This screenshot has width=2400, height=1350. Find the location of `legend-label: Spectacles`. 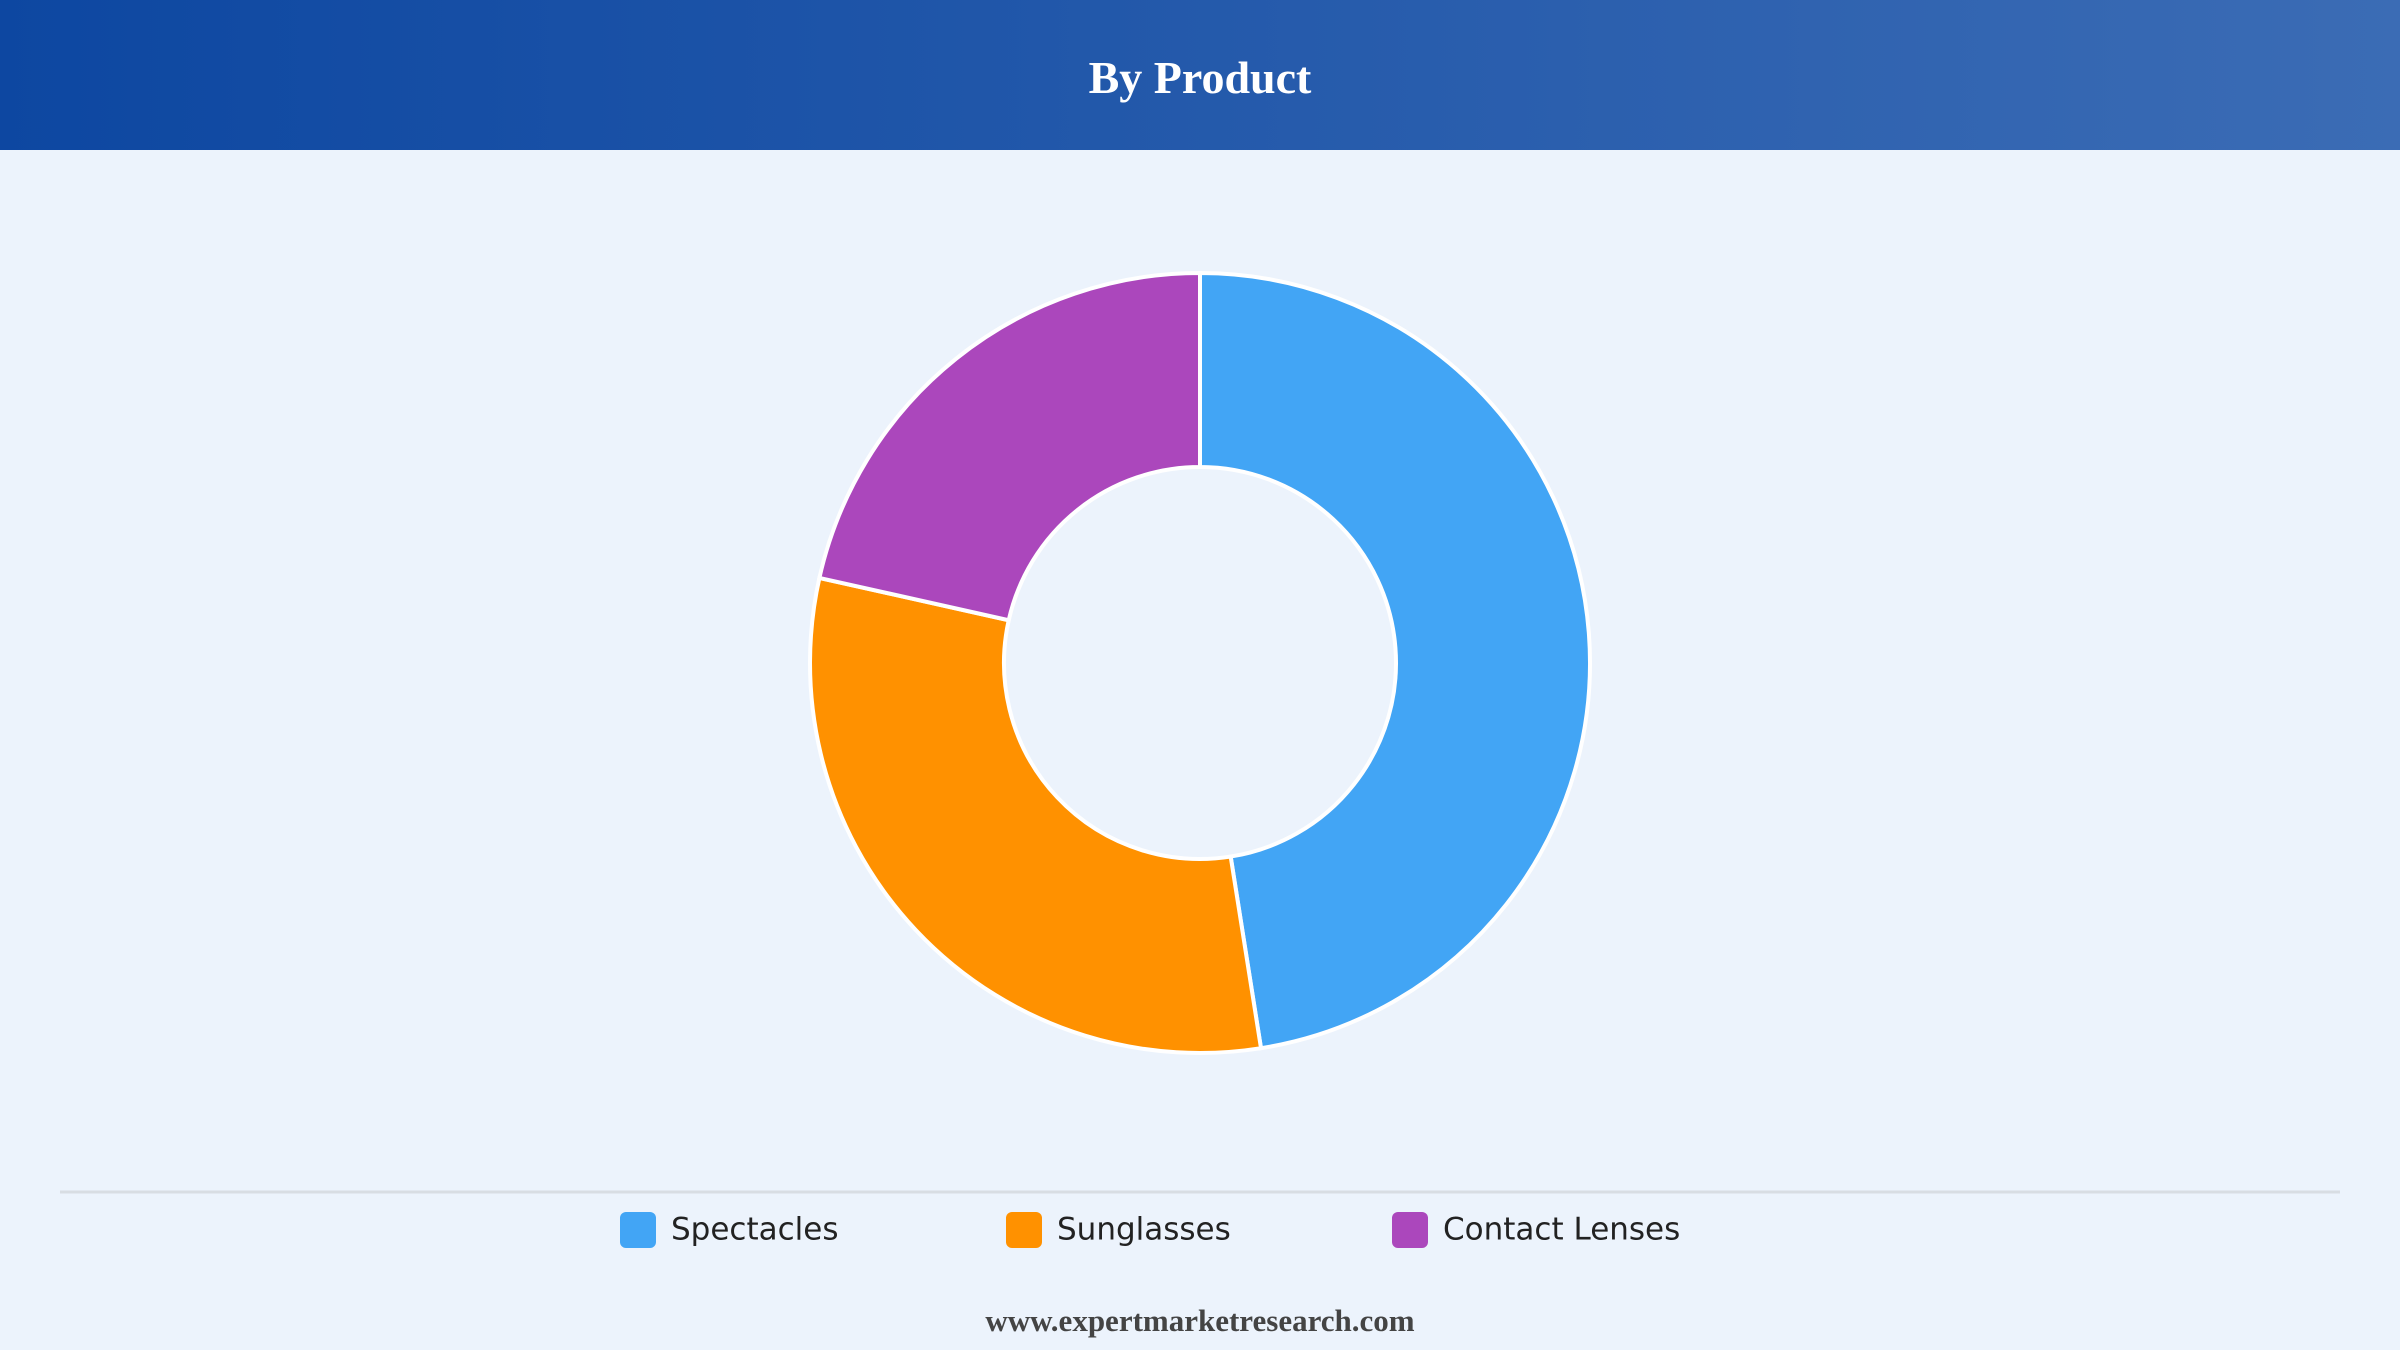

legend-label: Spectacles is located at coordinates (755, 1230).